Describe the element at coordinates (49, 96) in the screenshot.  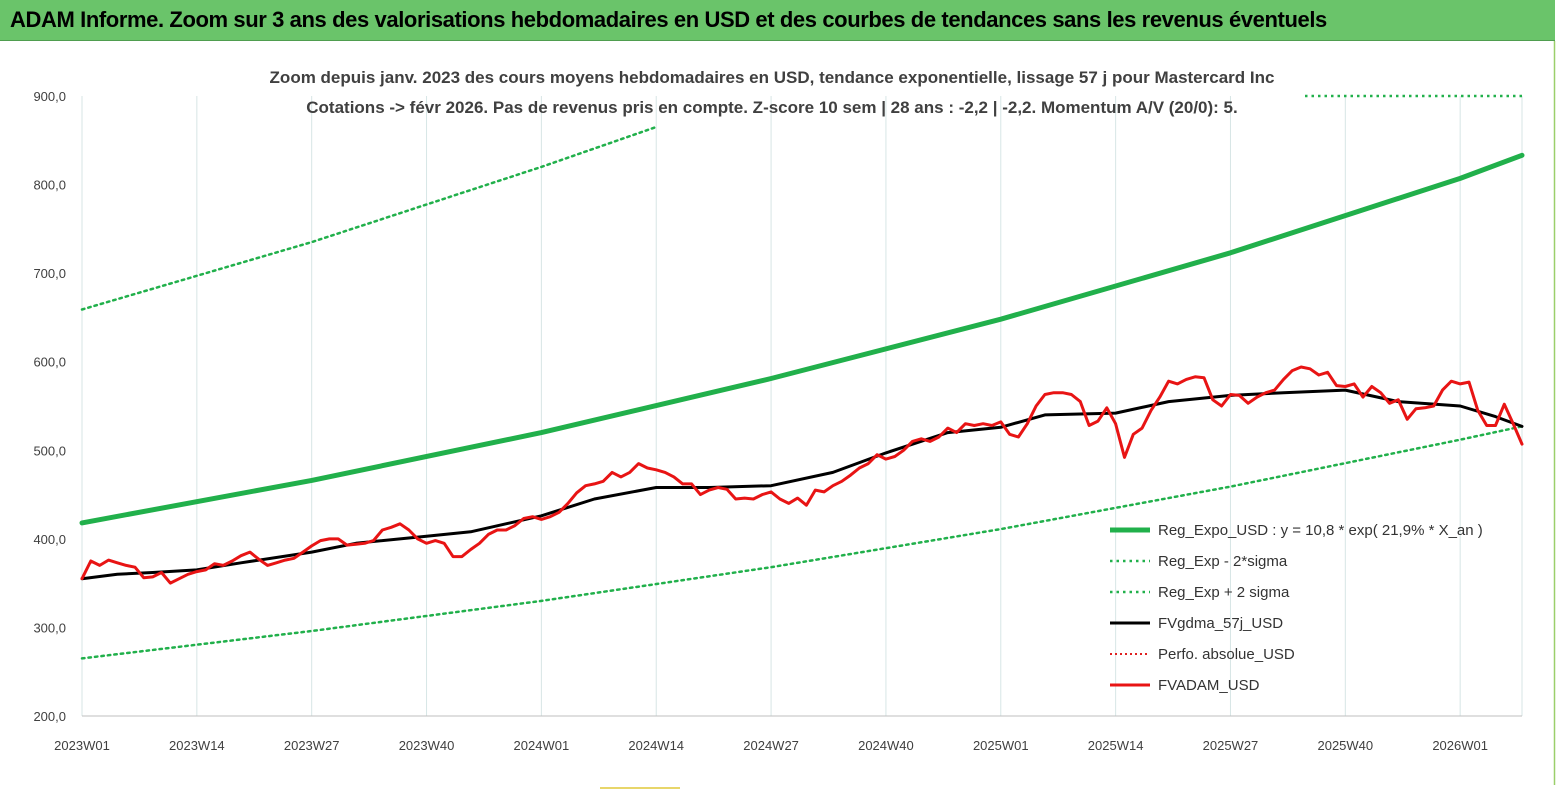
I see `y-tick-label: 900,0` at that location.